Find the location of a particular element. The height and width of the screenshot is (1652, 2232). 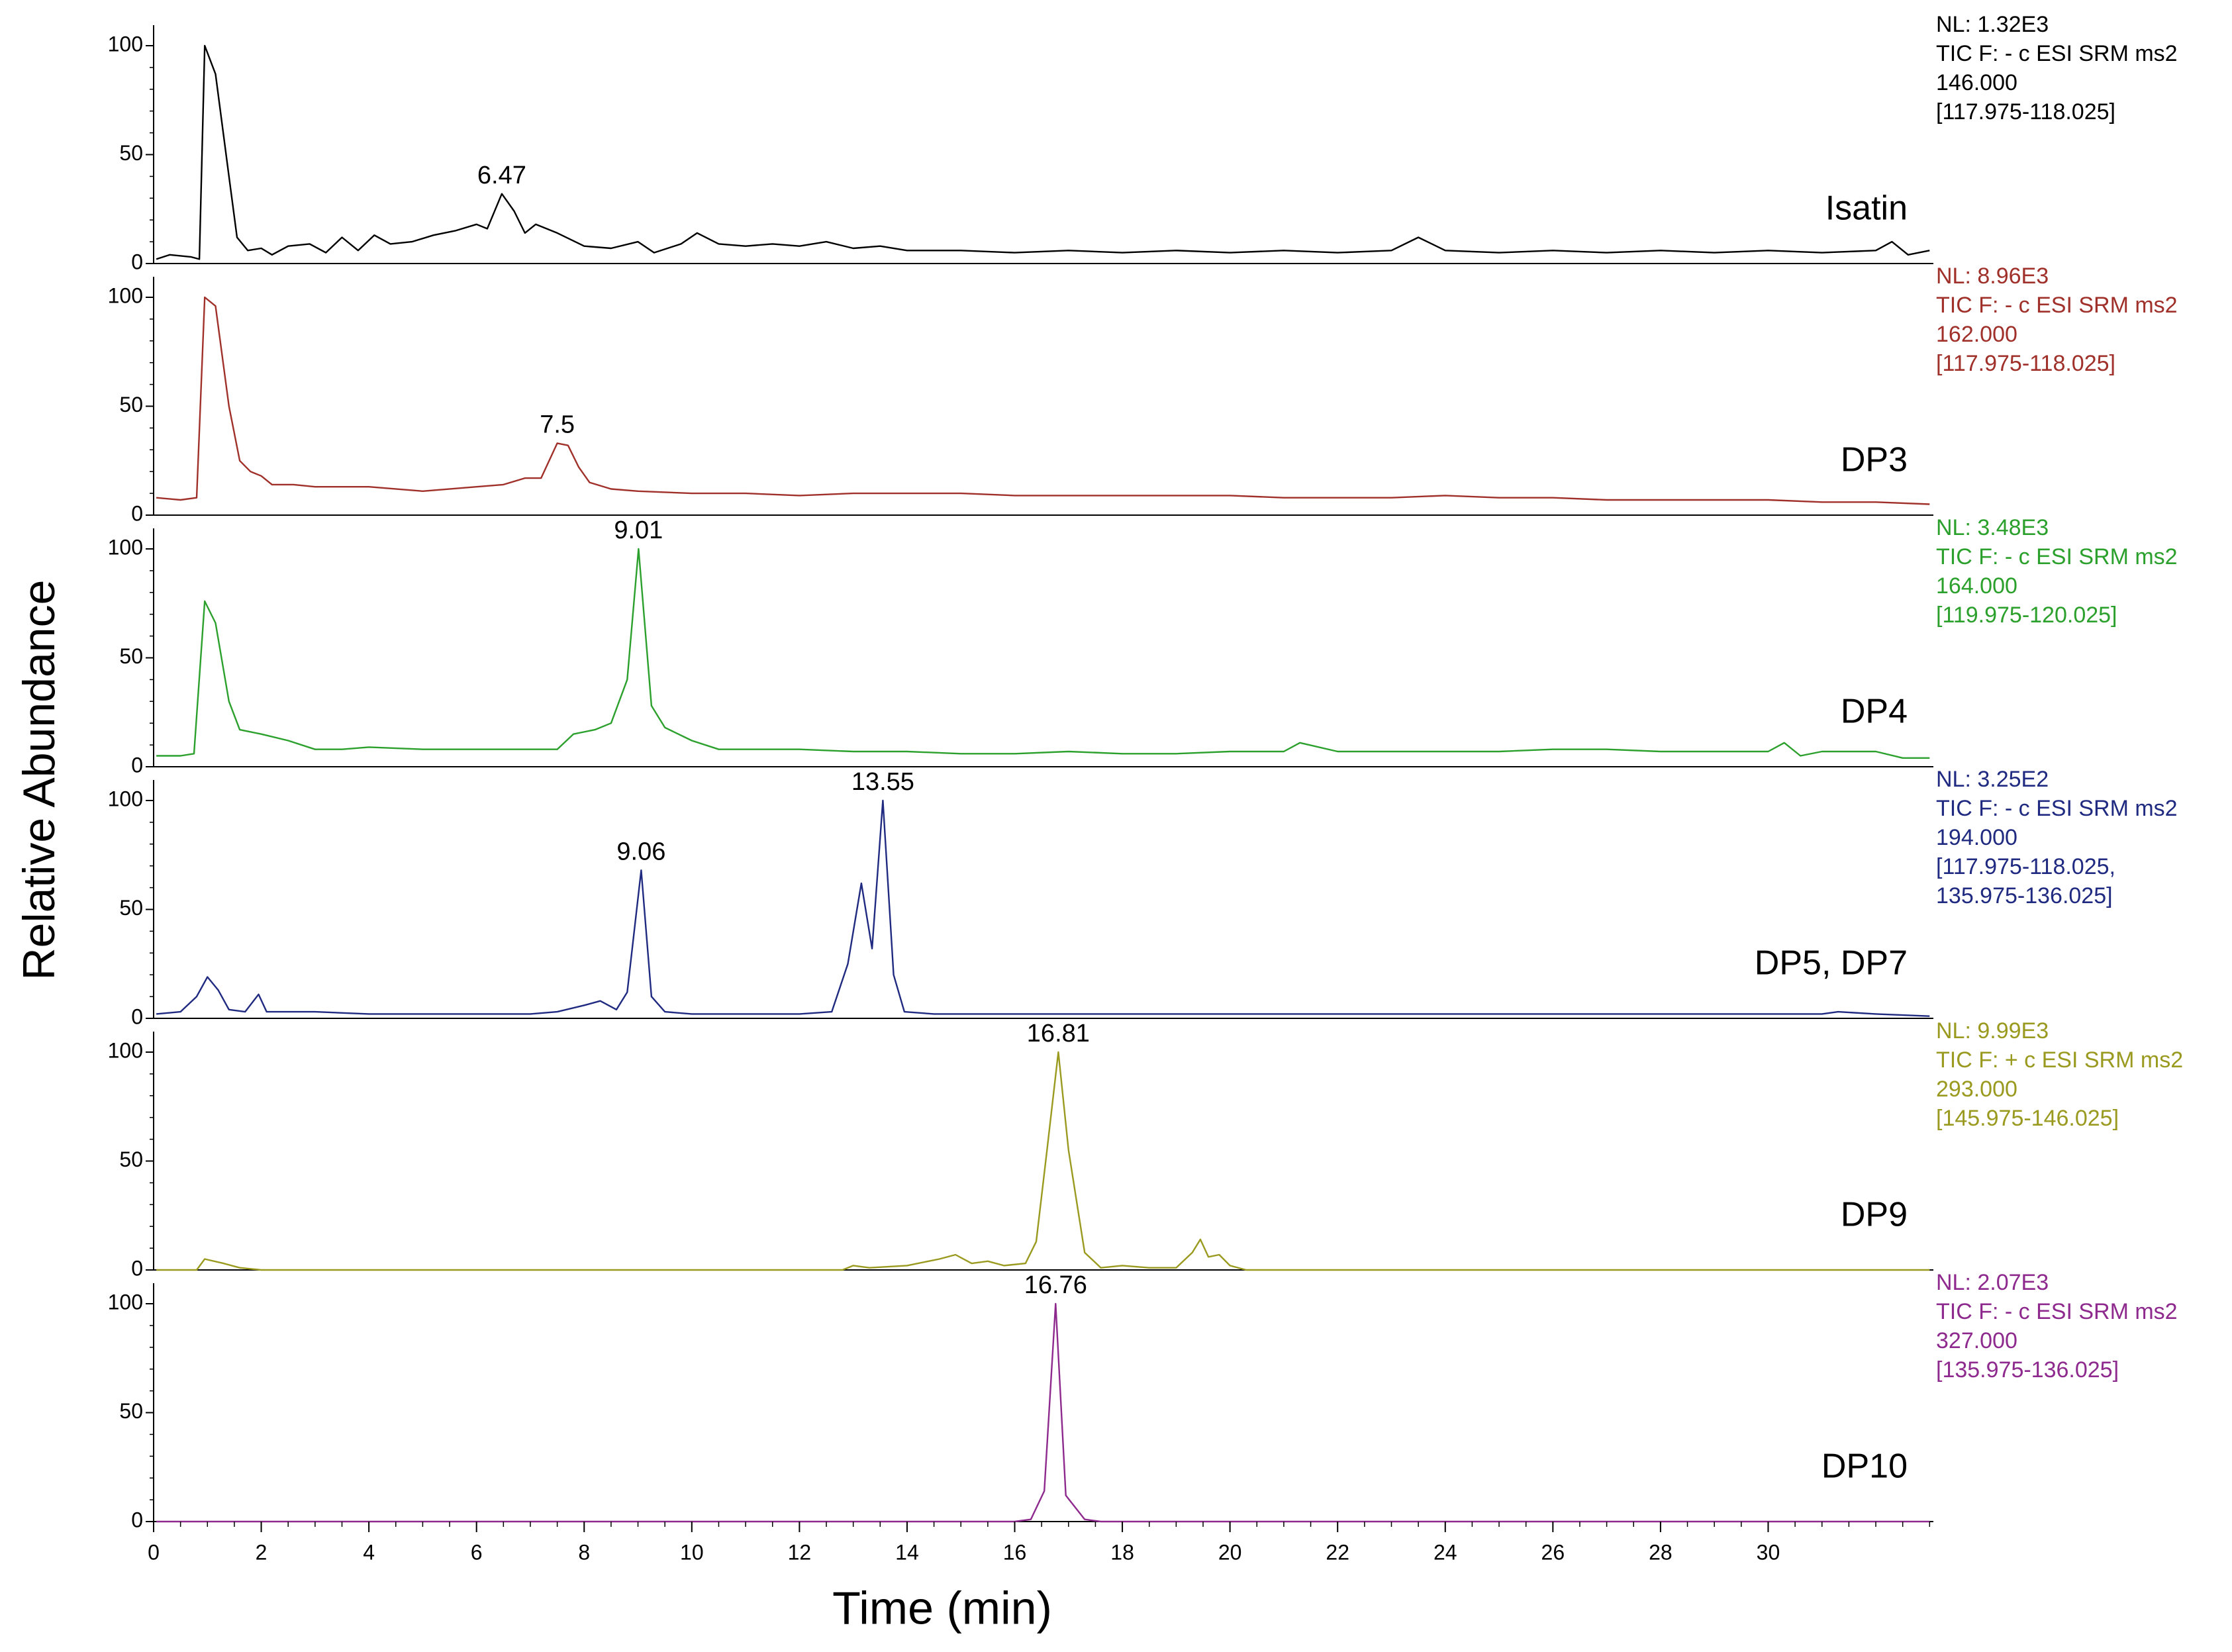

x-tick-label: 18 is located at coordinates (1122, 1552).